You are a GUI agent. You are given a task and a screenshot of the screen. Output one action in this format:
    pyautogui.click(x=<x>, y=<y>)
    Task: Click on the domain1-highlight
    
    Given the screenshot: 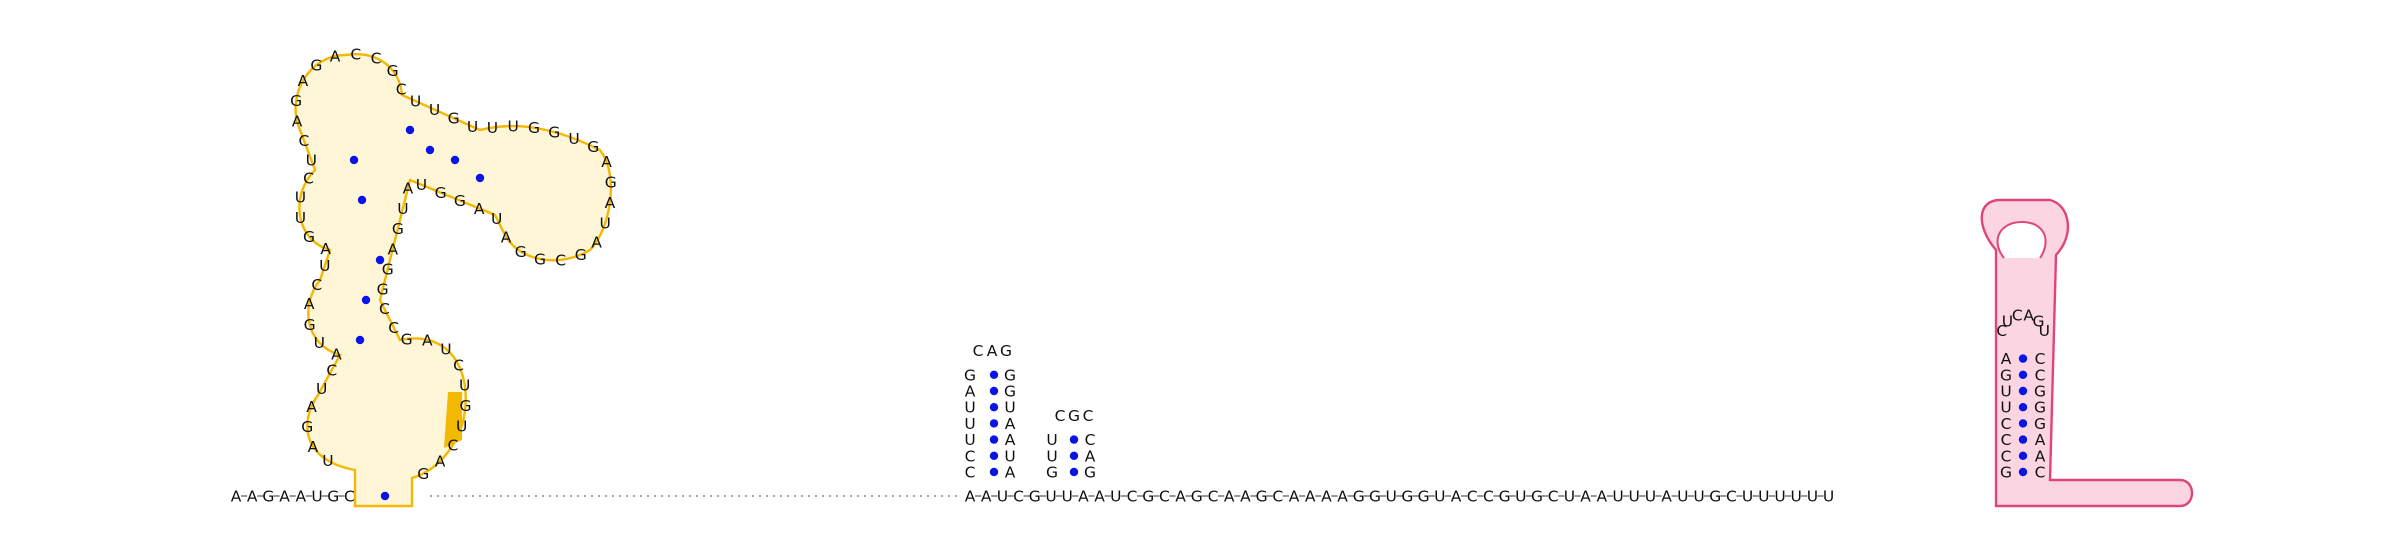 What is the action you would take?
    pyautogui.click(x=453, y=280)
    